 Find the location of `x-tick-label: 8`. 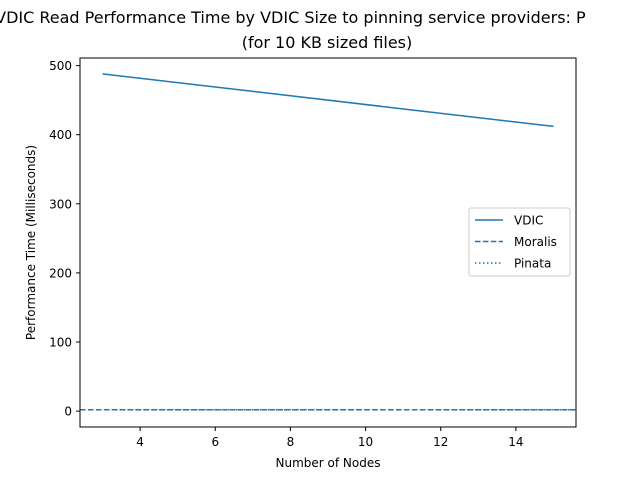

x-tick-label: 8 is located at coordinates (291, 442).